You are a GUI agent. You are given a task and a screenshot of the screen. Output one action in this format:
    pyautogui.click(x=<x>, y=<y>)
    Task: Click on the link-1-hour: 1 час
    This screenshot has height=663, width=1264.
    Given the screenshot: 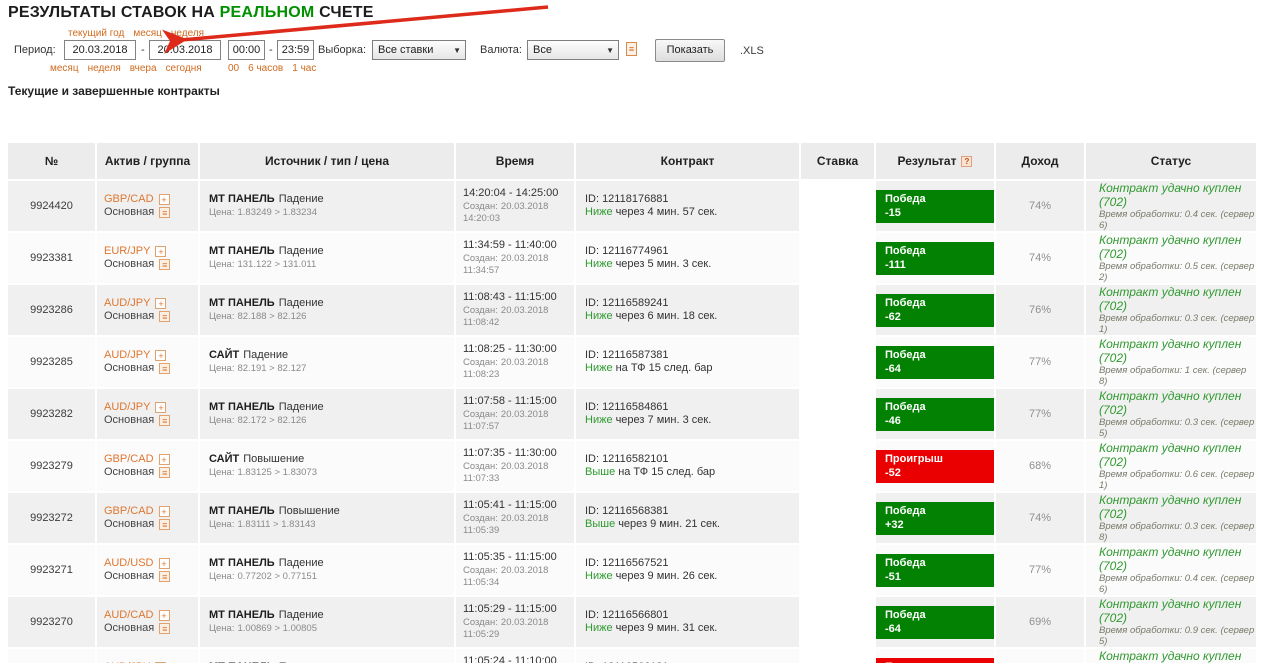 What is the action you would take?
    pyautogui.click(x=304, y=68)
    